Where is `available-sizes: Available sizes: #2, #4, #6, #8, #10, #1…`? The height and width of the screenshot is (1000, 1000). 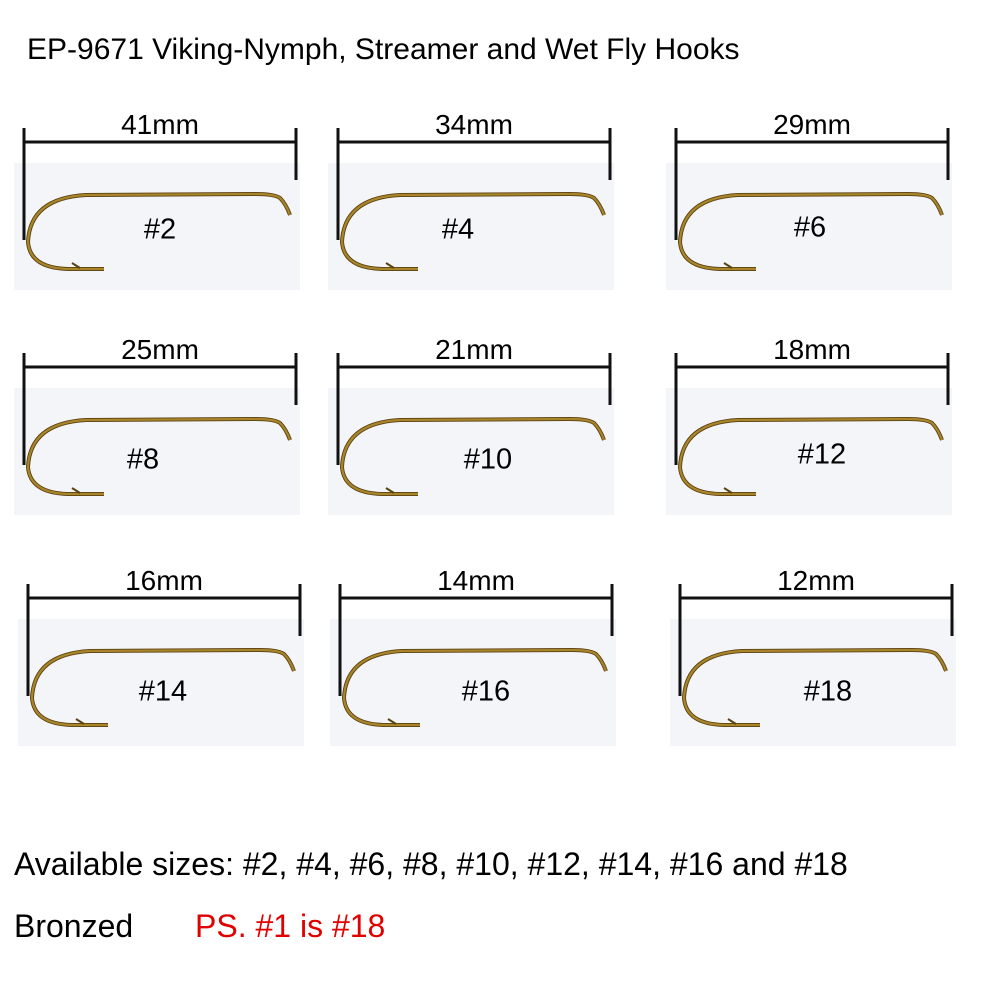
available-sizes: Available sizes: #2, #4, #6, #8, #10, #1… is located at coordinates (431, 864).